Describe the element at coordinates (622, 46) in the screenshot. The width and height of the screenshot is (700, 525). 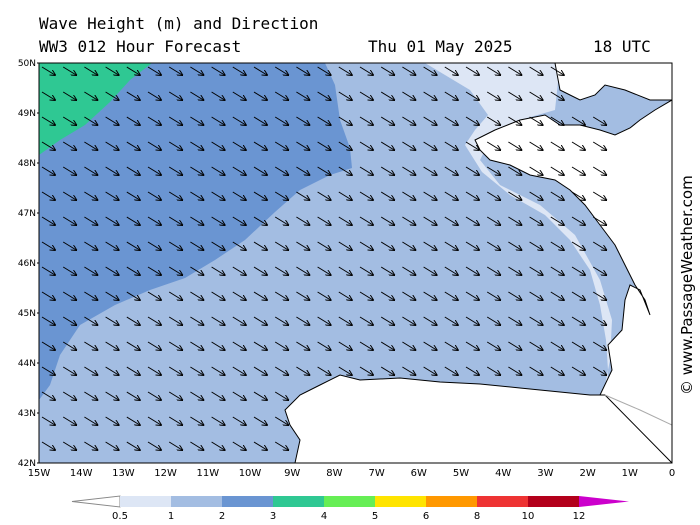
I see `forecast-time: 18 UTC` at that location.